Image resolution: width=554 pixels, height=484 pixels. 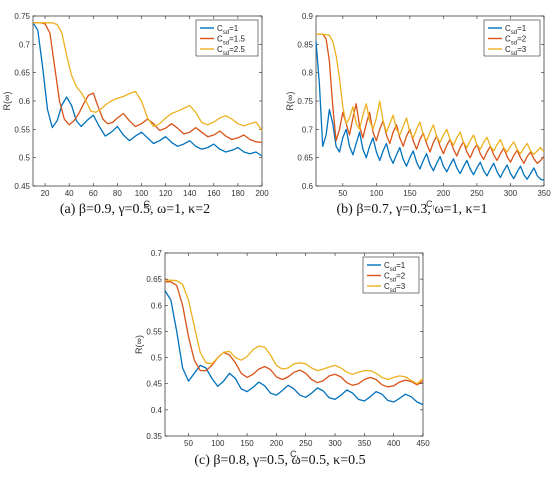 I want to click on x-tick-label: 20, so click(x=45, y=193).